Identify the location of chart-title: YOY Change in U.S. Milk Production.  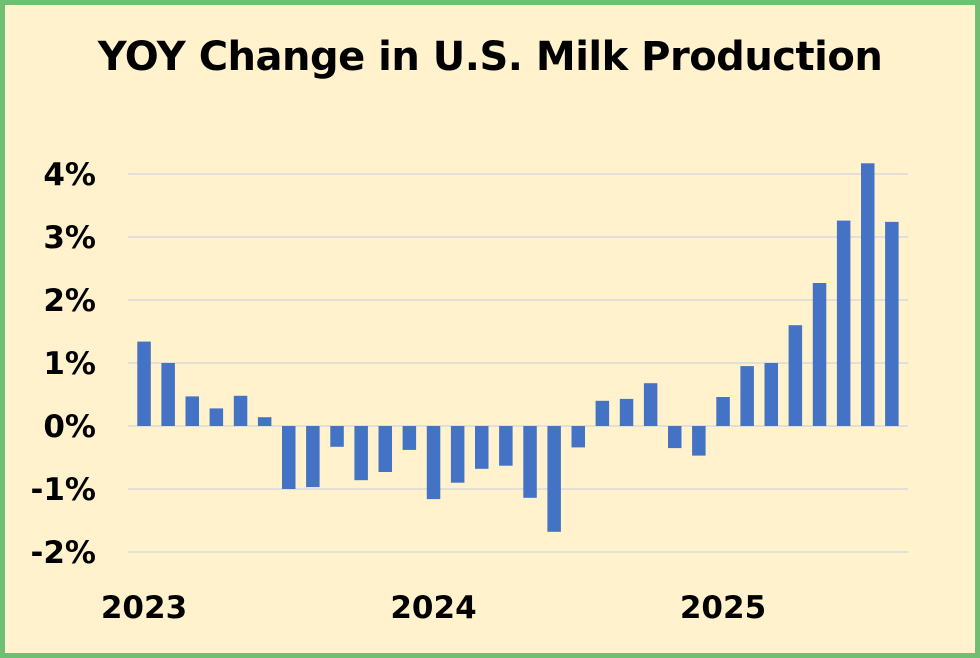
(490, 57).